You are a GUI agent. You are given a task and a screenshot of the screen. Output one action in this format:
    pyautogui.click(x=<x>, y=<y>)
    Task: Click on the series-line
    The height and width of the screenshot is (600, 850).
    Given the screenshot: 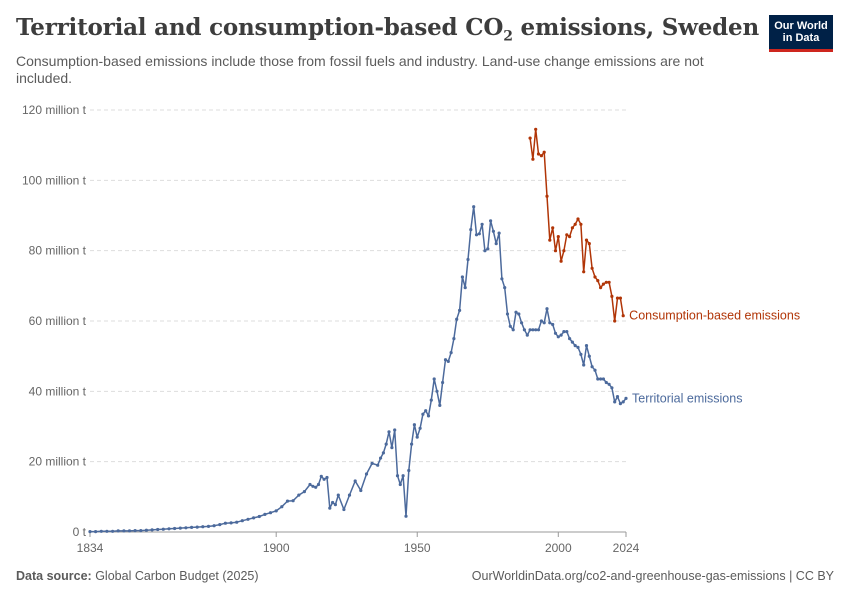 What is the action you would take?
    pyautogui.click(x=576, y=225)
    